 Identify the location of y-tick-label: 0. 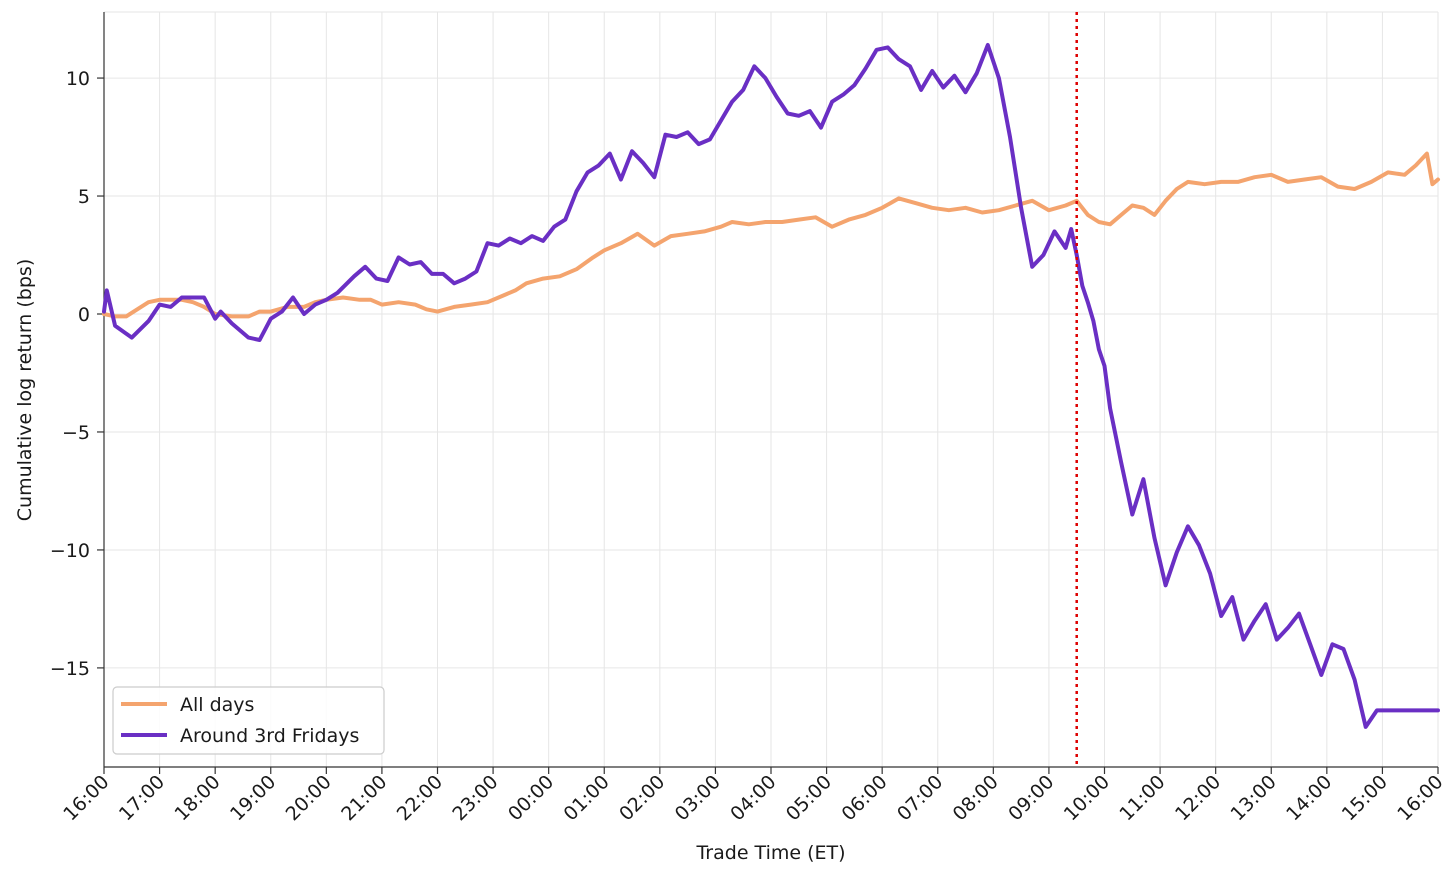
(84, 315).